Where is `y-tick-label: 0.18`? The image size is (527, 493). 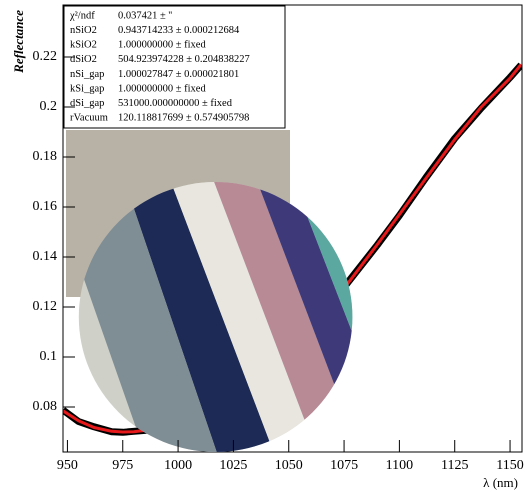
y-tick-label: 0.18 is located at coordinates (45, 156).